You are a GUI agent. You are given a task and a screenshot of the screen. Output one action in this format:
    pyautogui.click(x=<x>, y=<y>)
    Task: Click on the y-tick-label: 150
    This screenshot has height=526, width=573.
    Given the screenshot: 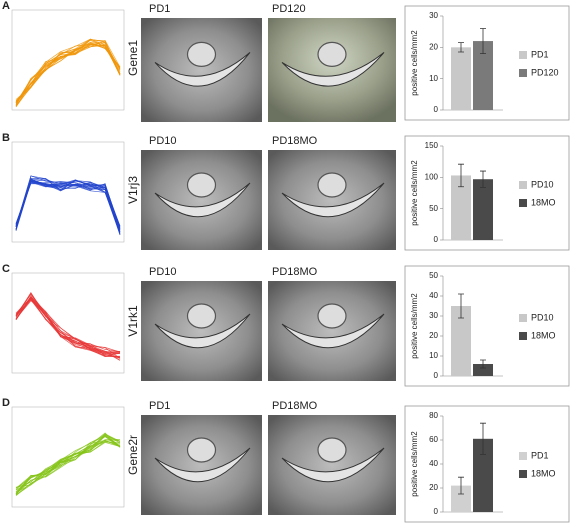 What is the action you would take?
    pyautogui.click(x=432, y=145)
    